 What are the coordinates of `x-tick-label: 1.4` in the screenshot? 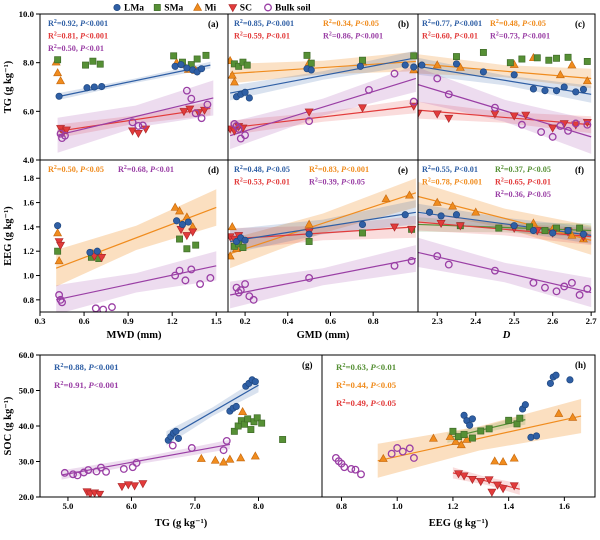 It's located at (509, 506).